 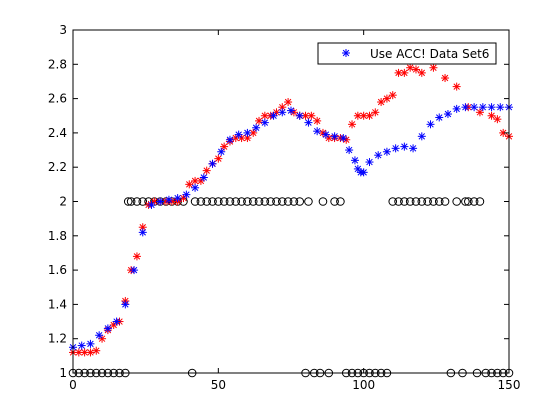 I want to click on y-tick-label: 2.8, so click(x=57, y=64).